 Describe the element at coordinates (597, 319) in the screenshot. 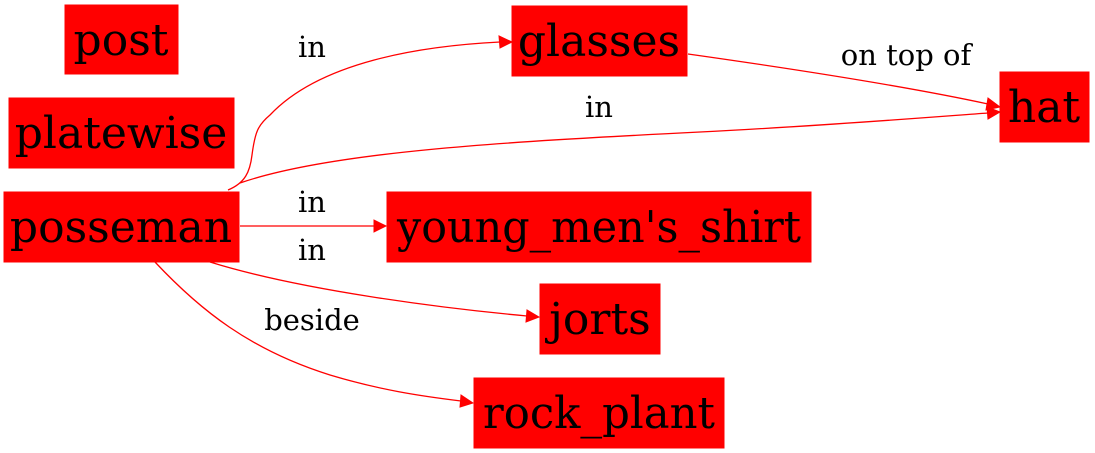

I see `node-label: jorts` at that location.